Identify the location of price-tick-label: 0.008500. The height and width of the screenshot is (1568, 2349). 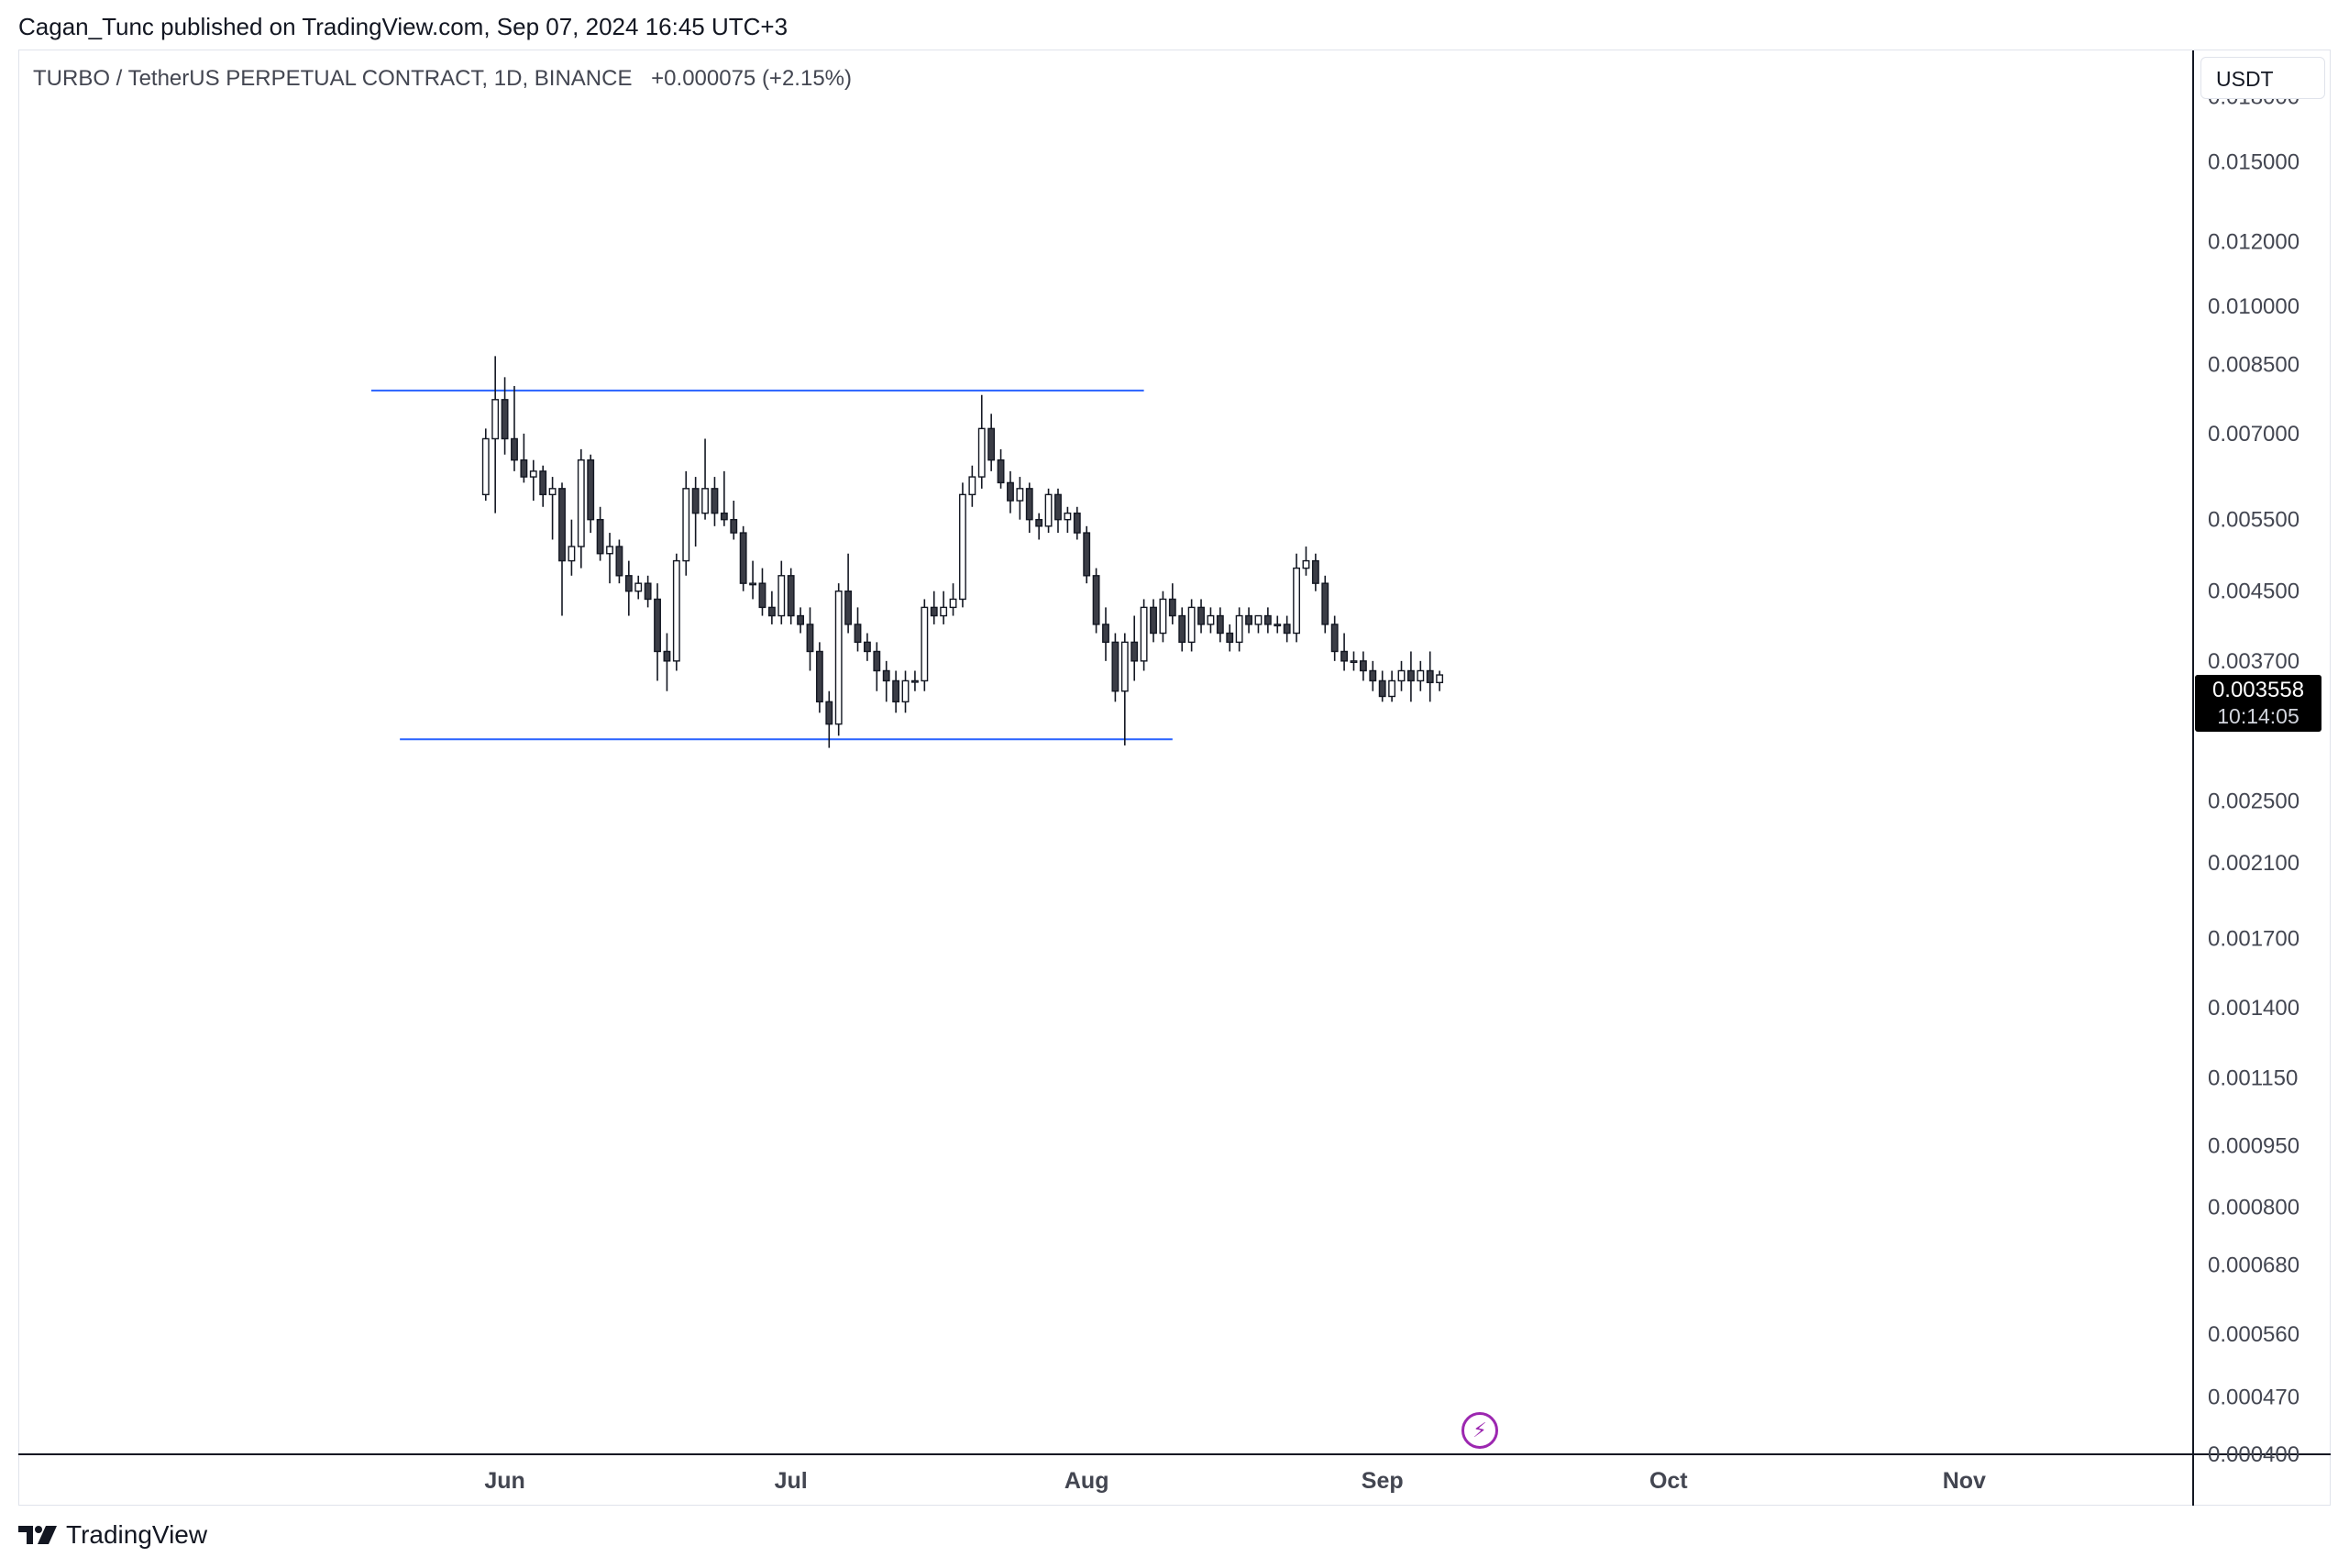
(2253, 365).